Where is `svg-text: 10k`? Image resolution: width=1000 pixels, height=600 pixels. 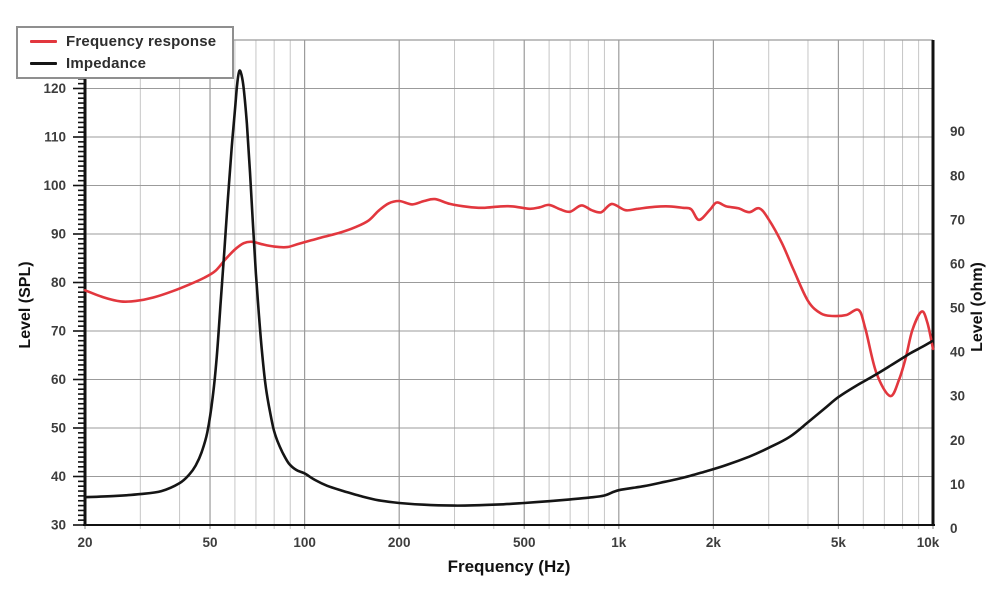
svg-text: 10k is located at coordinates (928, 542).